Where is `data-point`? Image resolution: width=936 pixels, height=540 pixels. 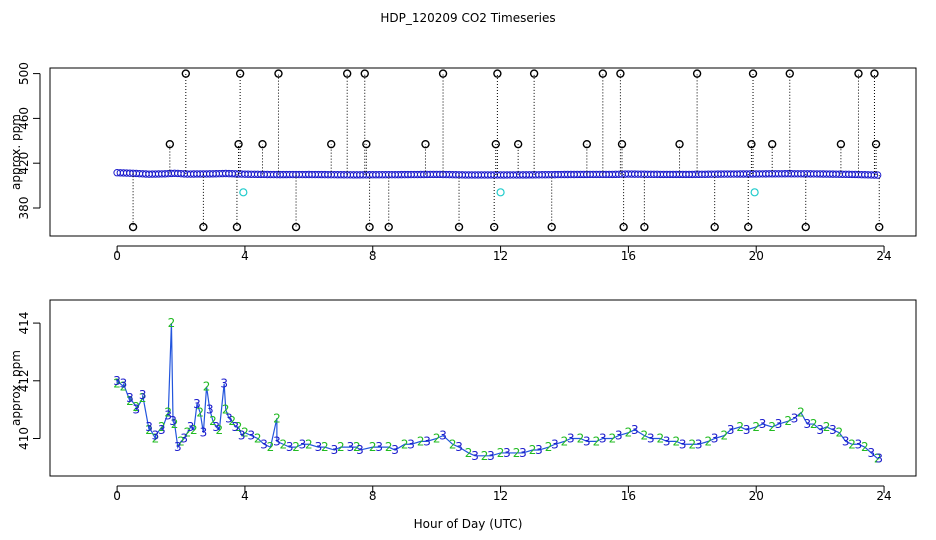 data-point is located at coordinates (877, 175).